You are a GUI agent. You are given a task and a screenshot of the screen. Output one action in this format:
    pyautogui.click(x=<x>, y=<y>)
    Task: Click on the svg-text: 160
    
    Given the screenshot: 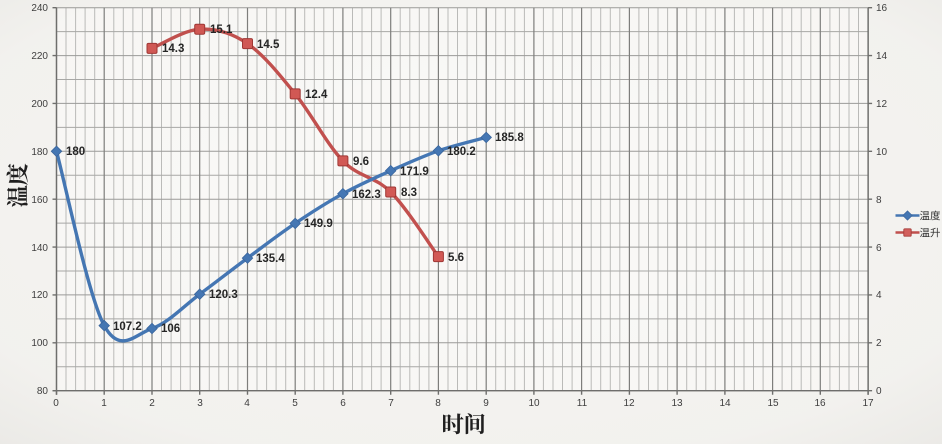 What is the action you would take?
    pyautogui.click(x=39, y=200)
    